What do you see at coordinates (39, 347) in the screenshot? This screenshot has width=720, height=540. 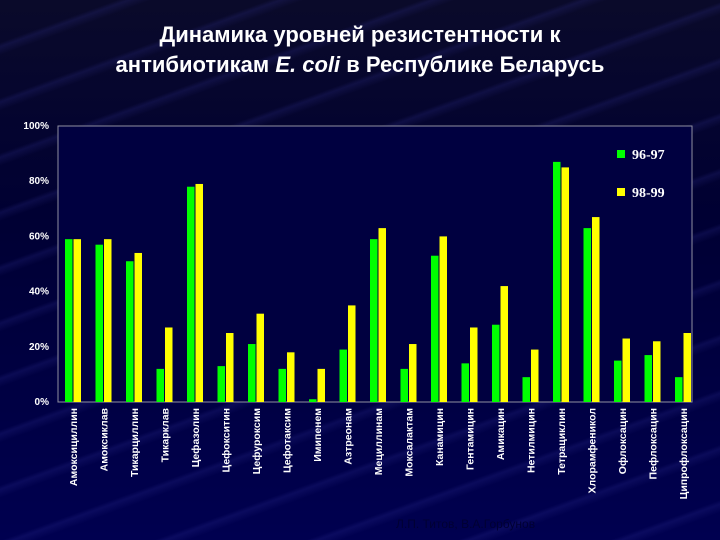 I see `y-tick-label: 20%` at bounding box center [39, 347].